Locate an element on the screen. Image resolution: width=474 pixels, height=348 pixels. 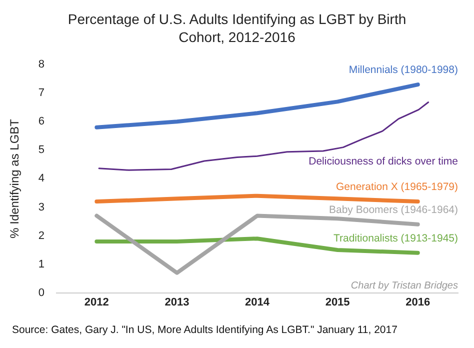
annotation: Chart by Tristan Bridges is located at coordinates (404, 286).